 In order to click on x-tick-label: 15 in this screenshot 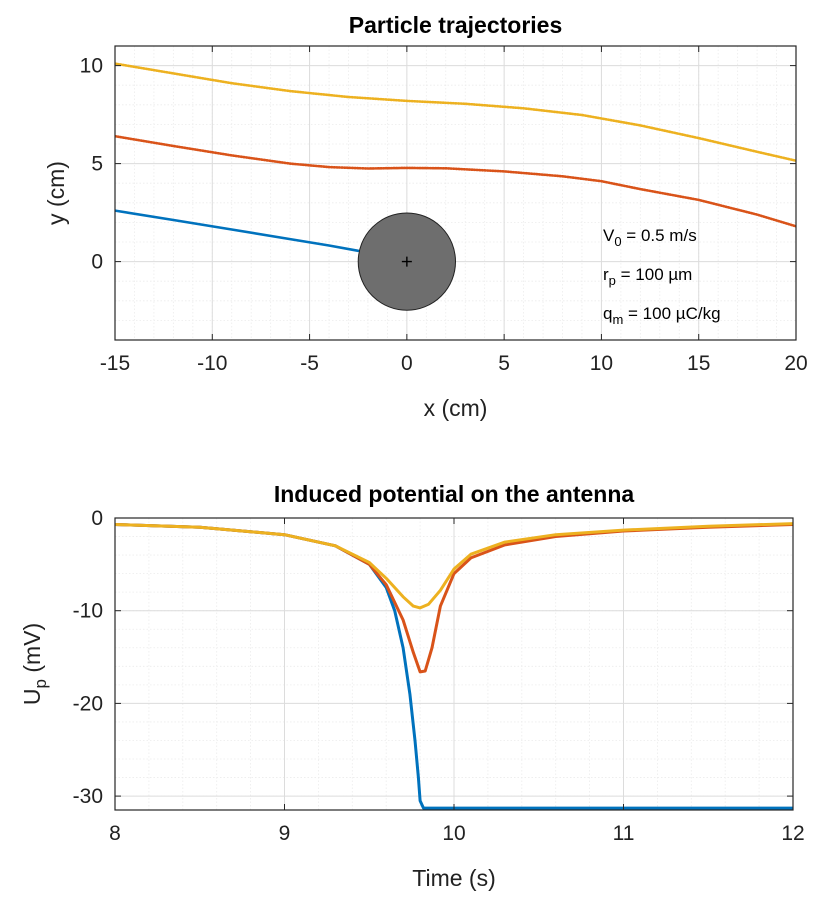, I will do `click(698, 363)`.